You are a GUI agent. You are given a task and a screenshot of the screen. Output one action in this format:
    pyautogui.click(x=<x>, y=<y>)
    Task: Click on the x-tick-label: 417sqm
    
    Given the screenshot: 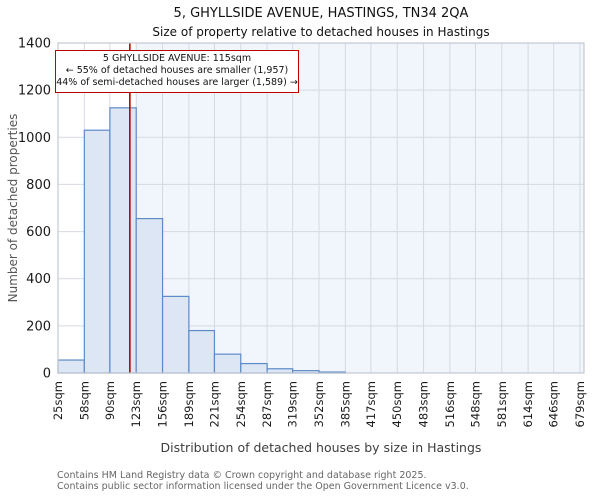 What is the action you would take?
    pyautogui.click(x=371, y=404)
    